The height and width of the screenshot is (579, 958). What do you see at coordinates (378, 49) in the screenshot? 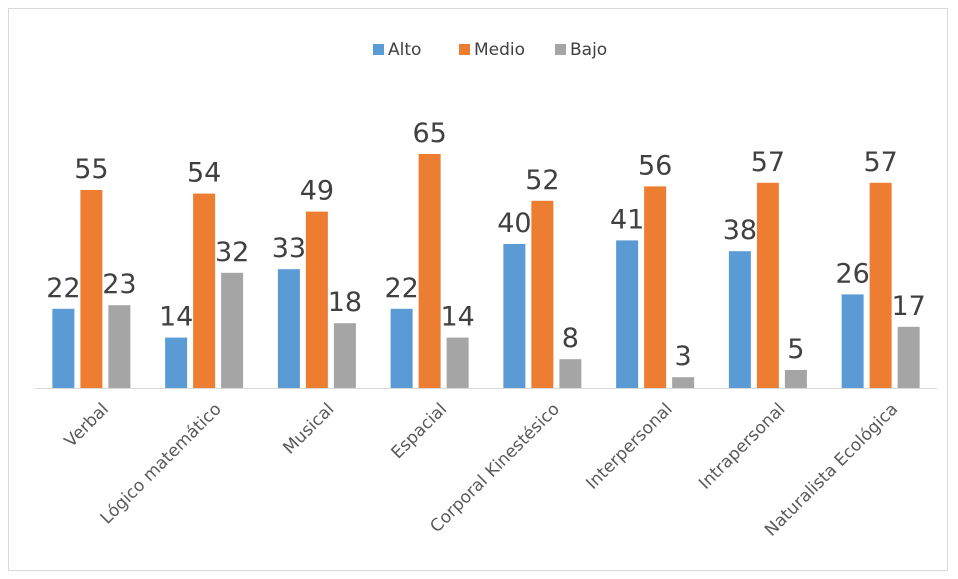
I see `legend-swatch-alto` at bounding box center [378, 49].